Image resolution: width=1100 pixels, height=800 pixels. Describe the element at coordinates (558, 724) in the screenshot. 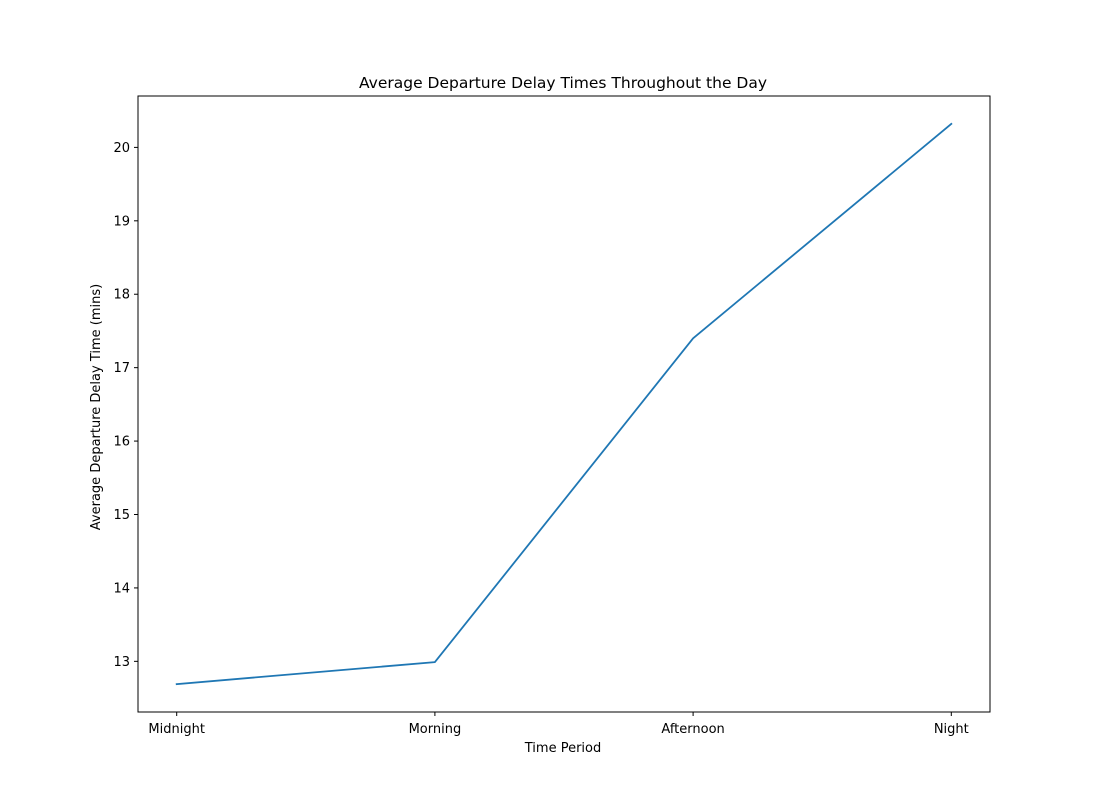

I see `x-axis-ticks: Midnight Morning Afternoon Night` at that location.